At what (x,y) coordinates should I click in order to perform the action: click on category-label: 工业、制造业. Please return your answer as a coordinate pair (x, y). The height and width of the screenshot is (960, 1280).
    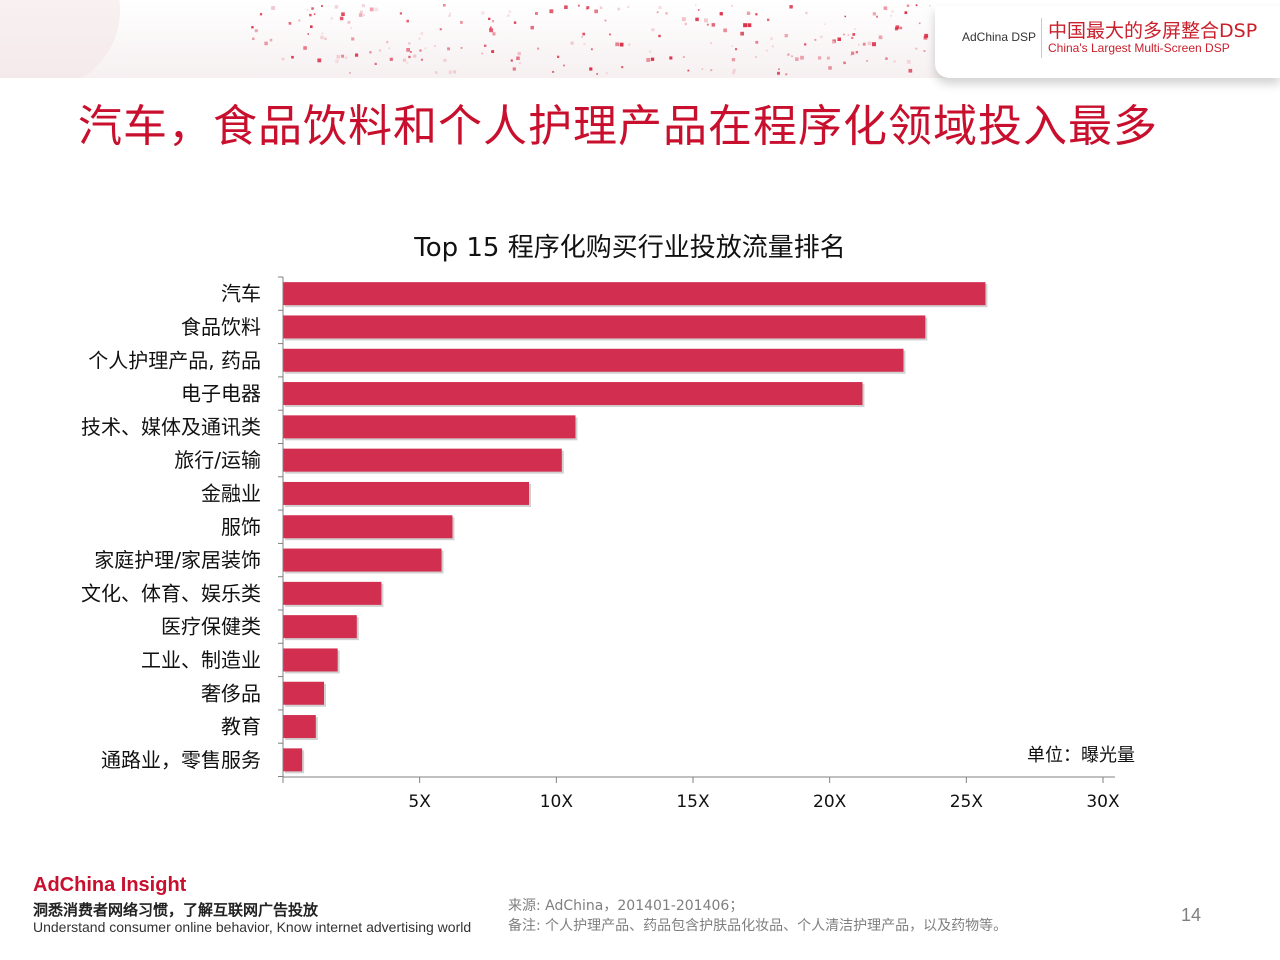
    Looking at the image, I should click on (201, 660).